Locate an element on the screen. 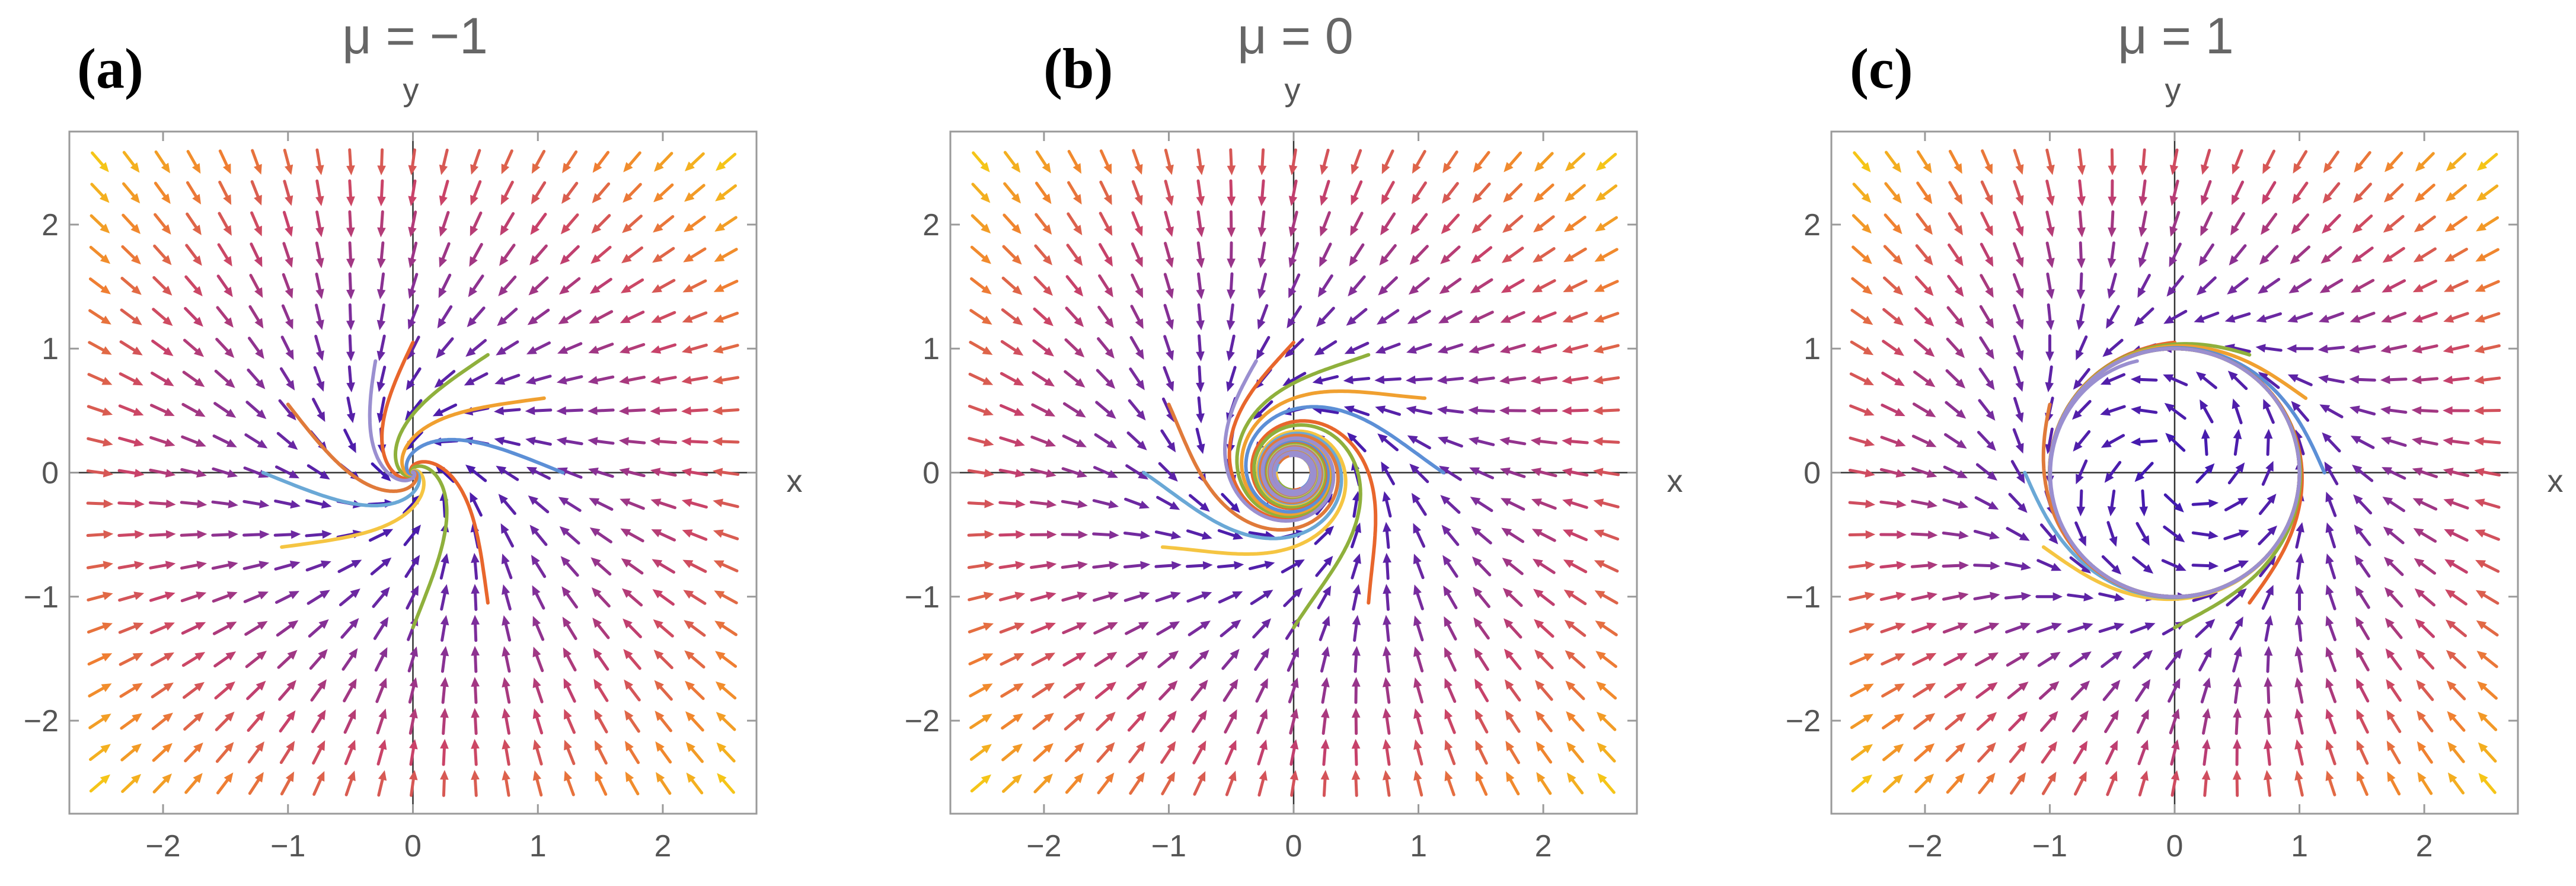 The height and width of the screenshot is (886, 2576). x-axis-label: x is located at coordinates (2556, 481).